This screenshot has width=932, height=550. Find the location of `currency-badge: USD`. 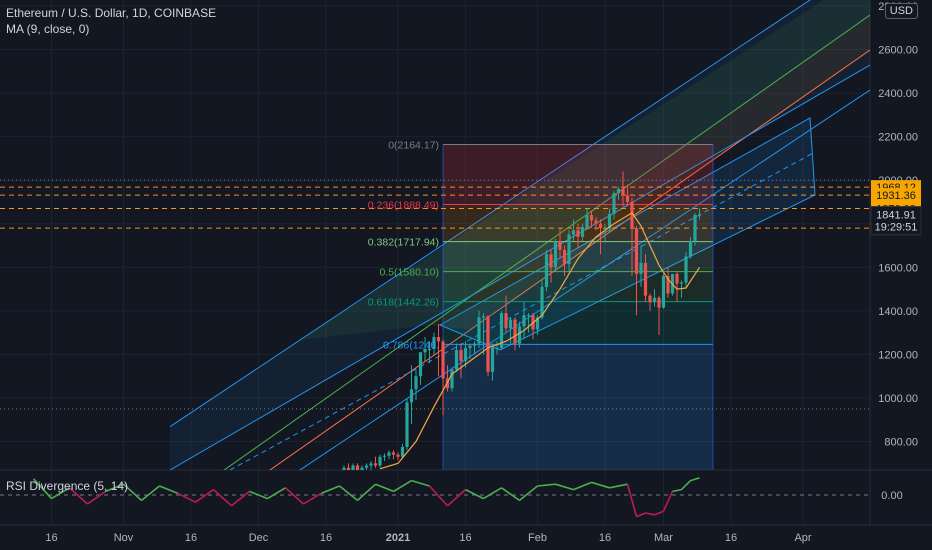

currency-badge: USD is located at coordinates (901, 11).